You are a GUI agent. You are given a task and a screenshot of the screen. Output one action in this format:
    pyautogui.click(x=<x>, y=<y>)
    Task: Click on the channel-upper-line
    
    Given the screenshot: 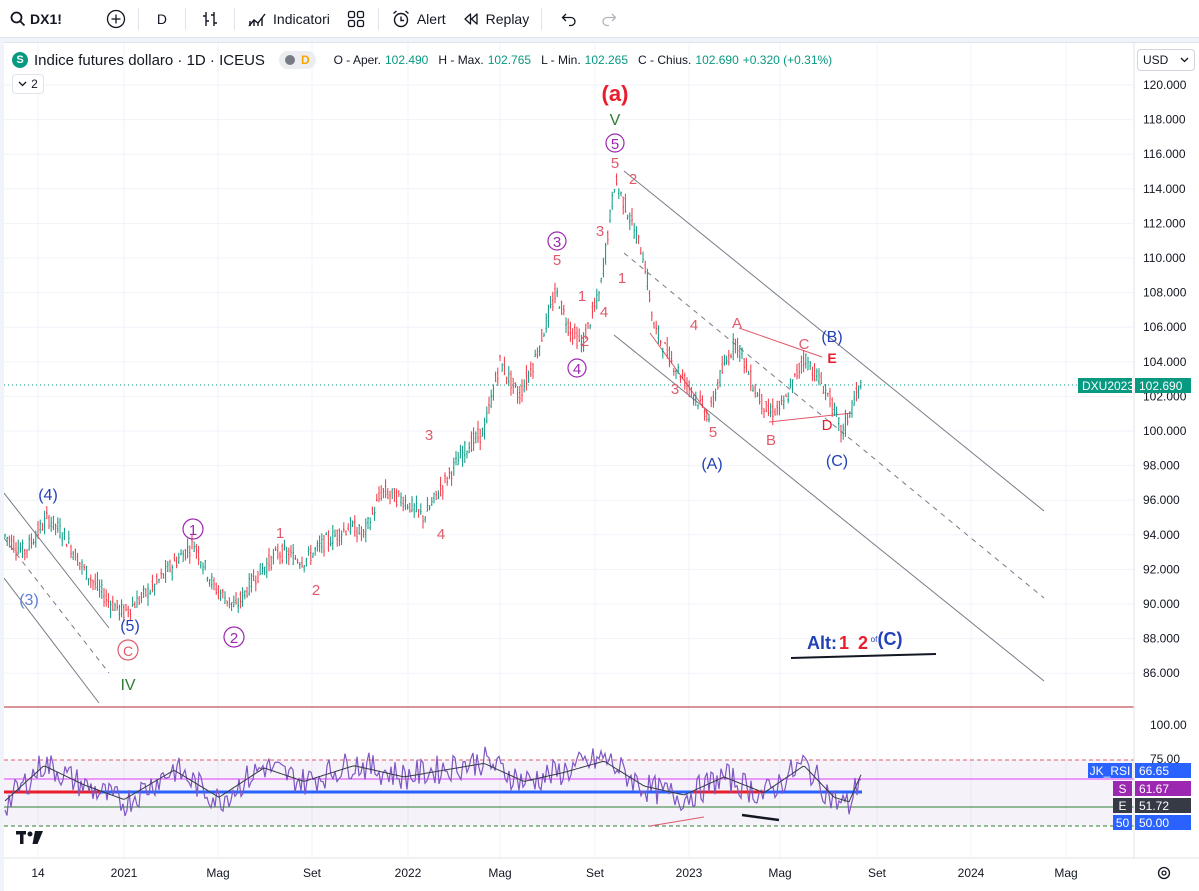 What is the action you would take?
    pyautogui.click(x=834, y=341)
    